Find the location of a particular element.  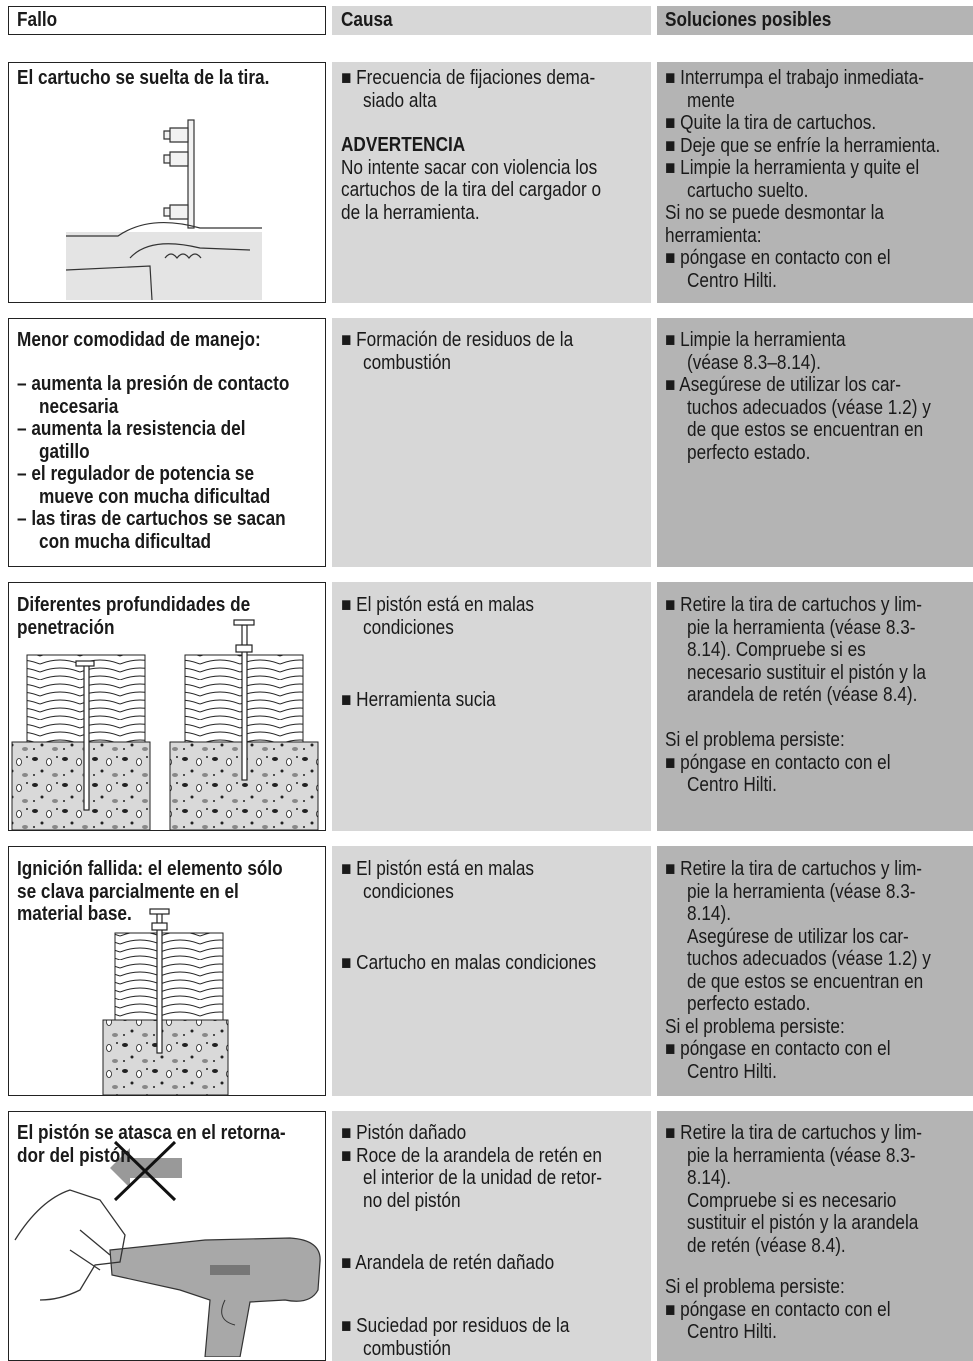

text-line: sustituir el pistón y la arandela is located at coordinates (803, 1223).